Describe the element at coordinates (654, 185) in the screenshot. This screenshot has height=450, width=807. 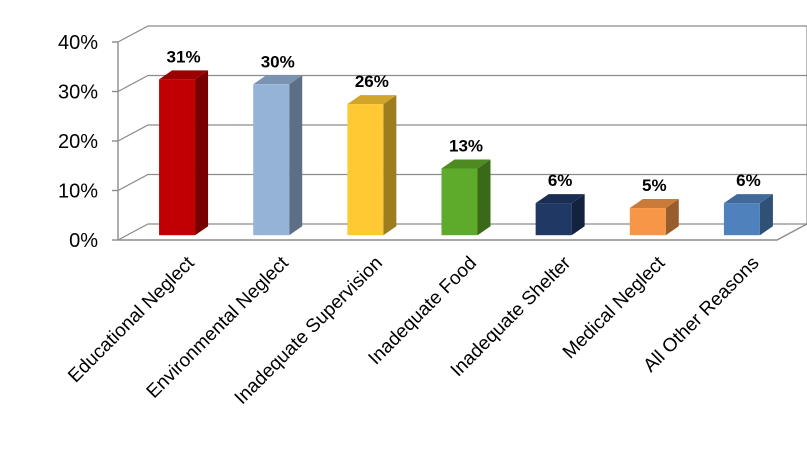
I see `data-label: 5%` at that location.